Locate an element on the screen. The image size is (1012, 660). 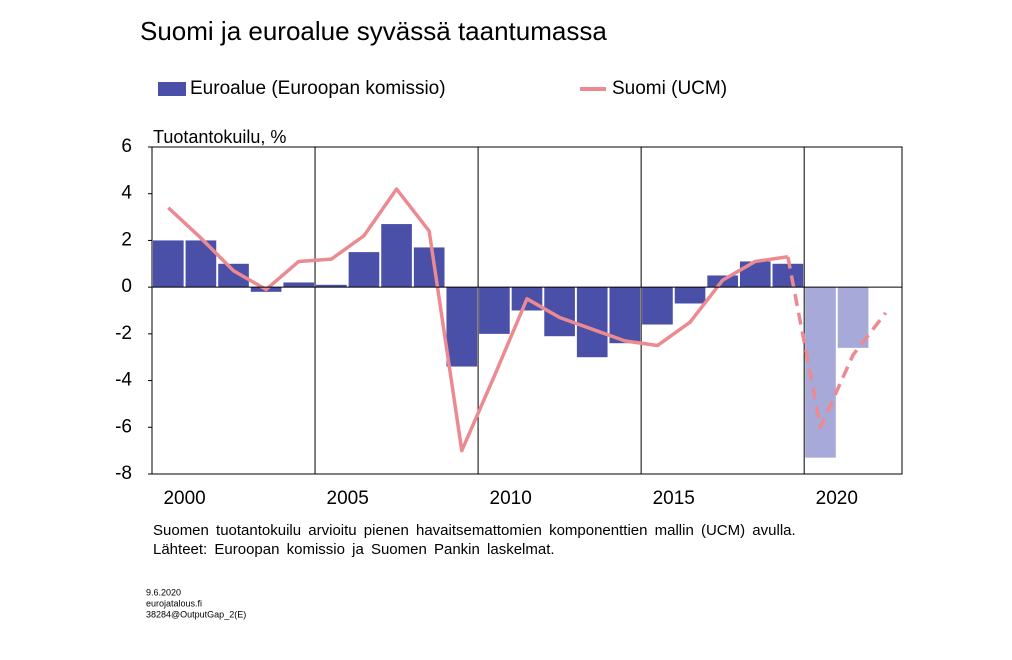
y-tick-label: 2 is located at coordinates (126, 239).